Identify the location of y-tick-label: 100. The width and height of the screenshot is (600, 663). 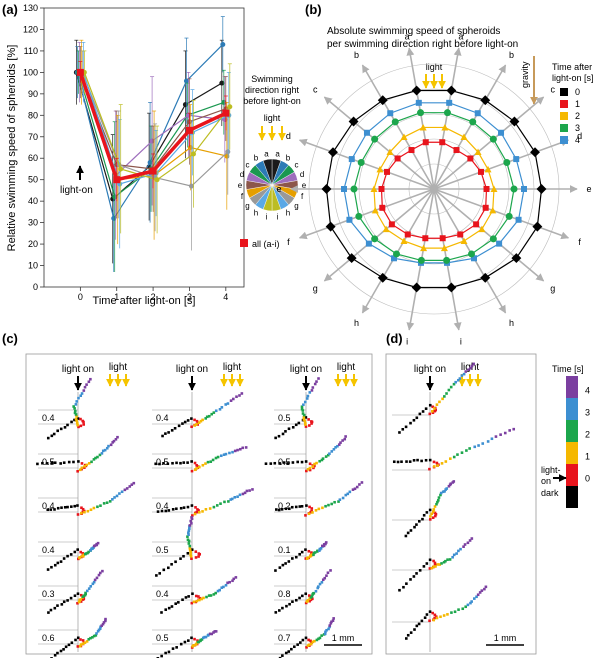
(30, 72).